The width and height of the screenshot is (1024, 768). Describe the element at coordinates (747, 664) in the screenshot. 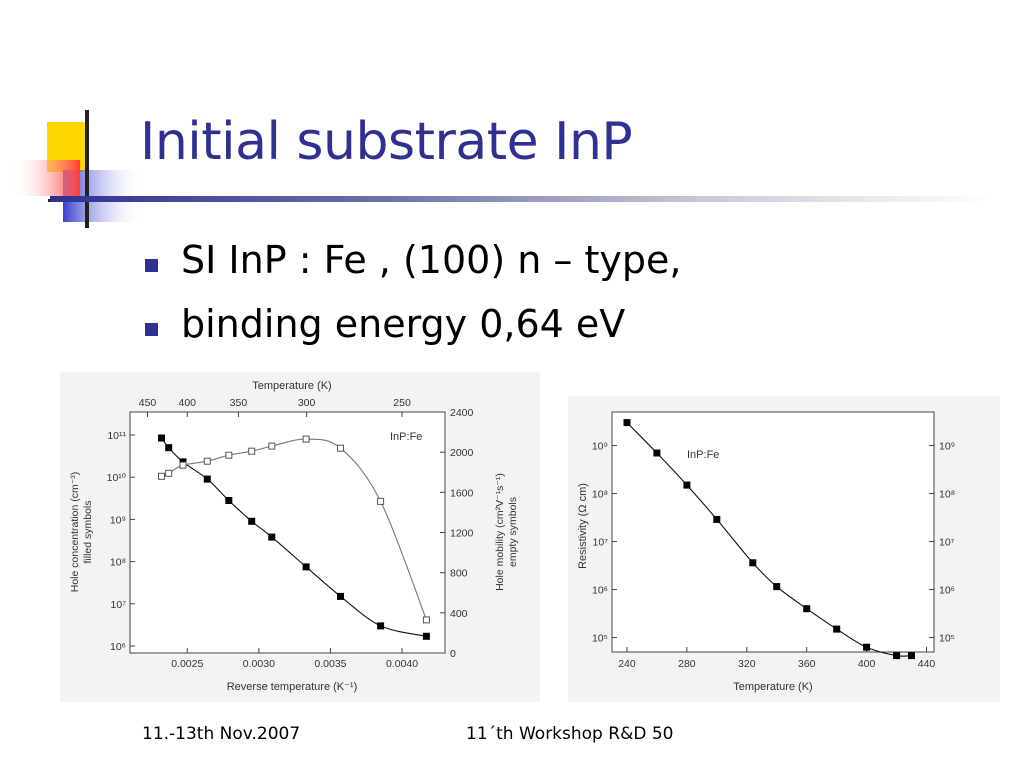

I see `x-tick-label: 320` at that location.